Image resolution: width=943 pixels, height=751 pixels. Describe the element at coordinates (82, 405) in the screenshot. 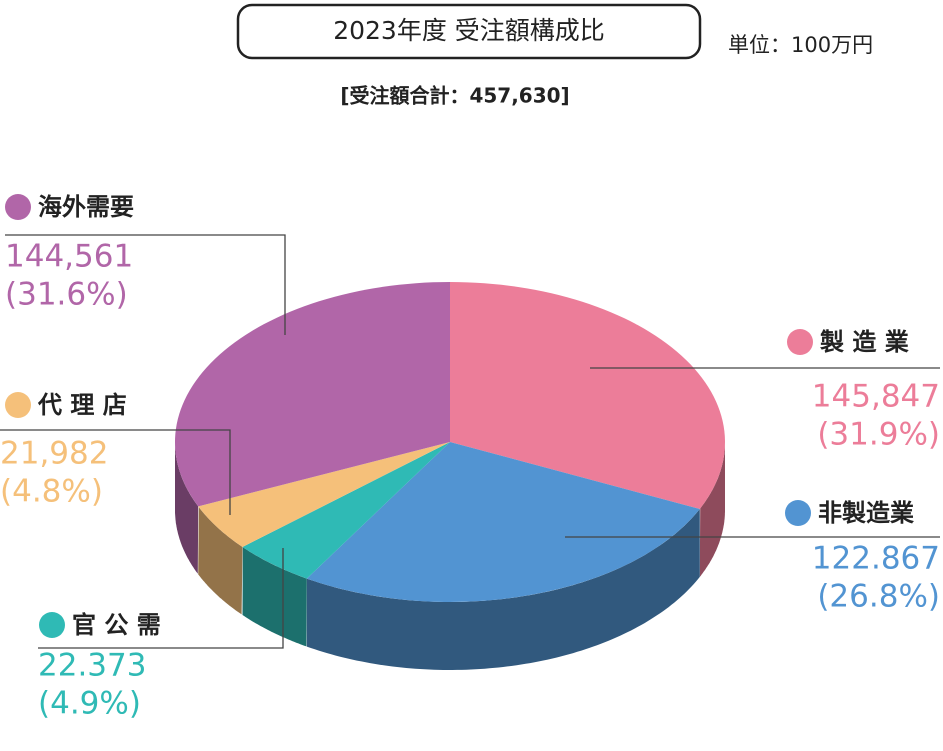

I see `category-label: 代 理 店` at that location.